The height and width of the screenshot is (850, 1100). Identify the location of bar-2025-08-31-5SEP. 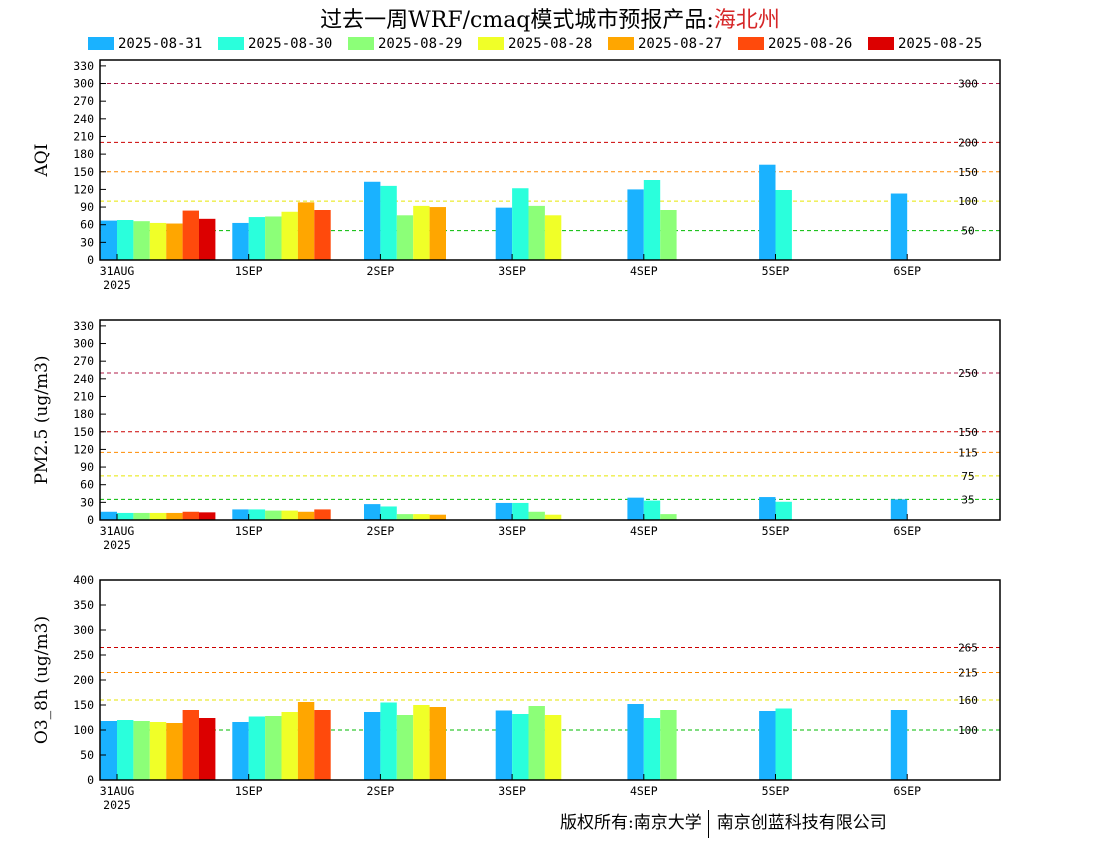
(767, 745).